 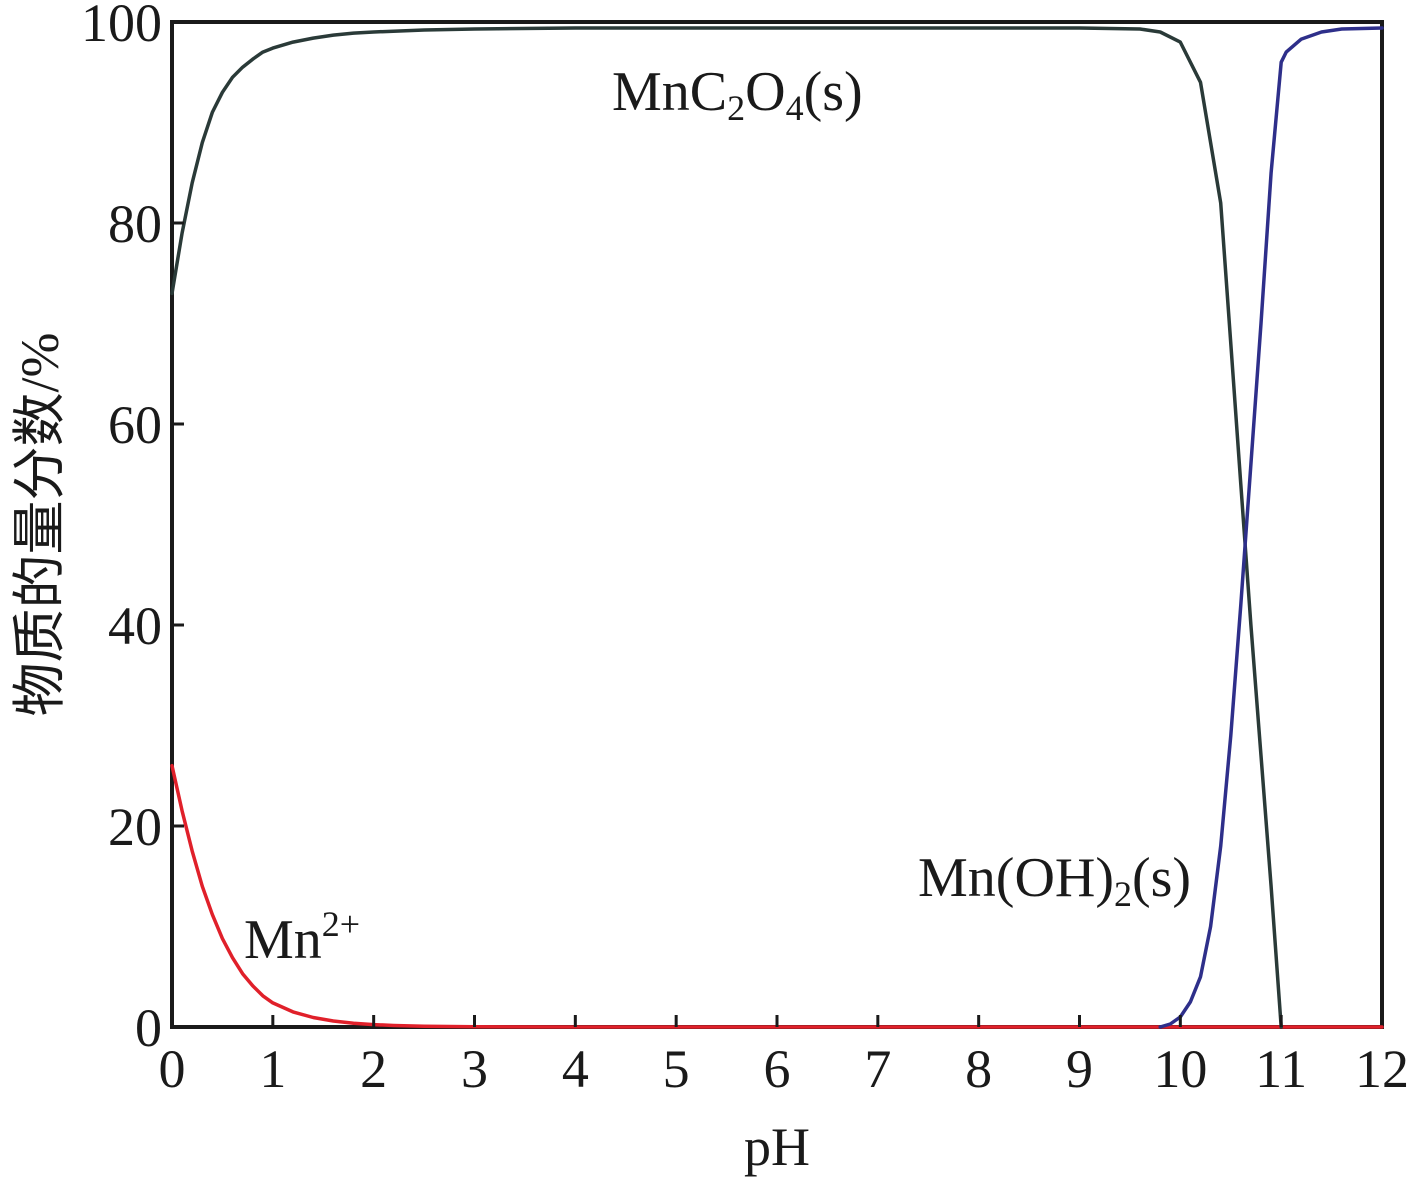 What do you see at coordinates (877, 1069) in the screenshot?
I see `x-tick-label: 7` at bounding box center [877, 1069].